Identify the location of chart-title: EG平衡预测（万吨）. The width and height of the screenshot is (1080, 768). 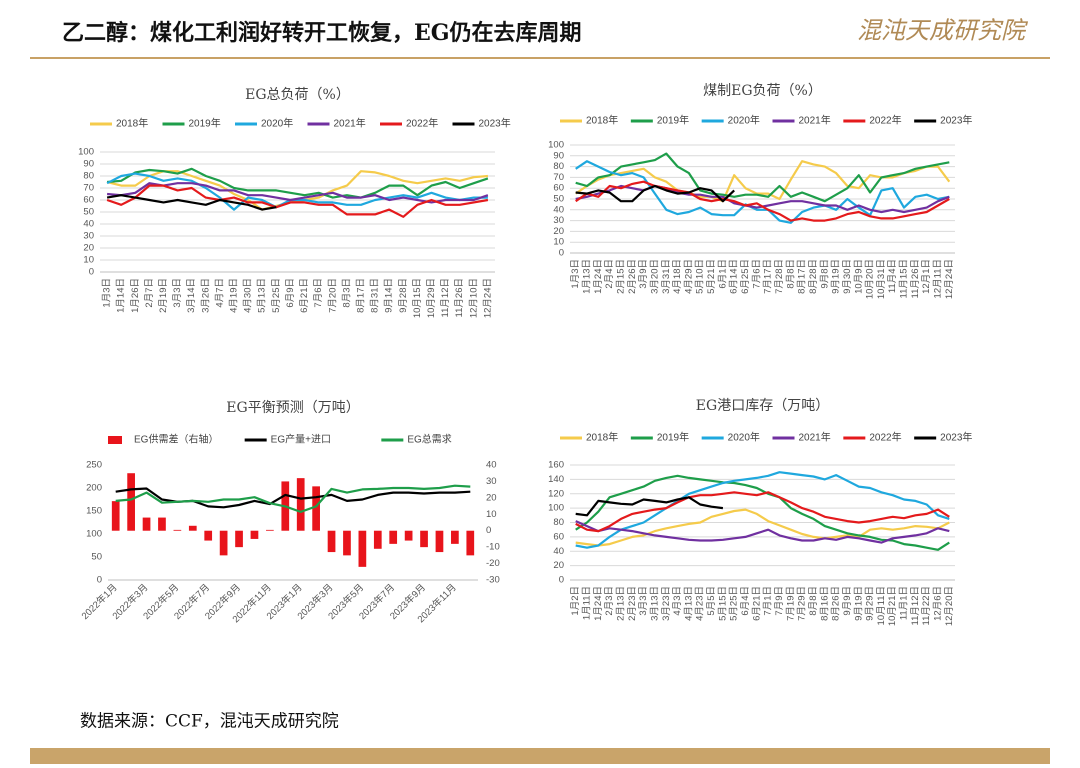
(292, 408).